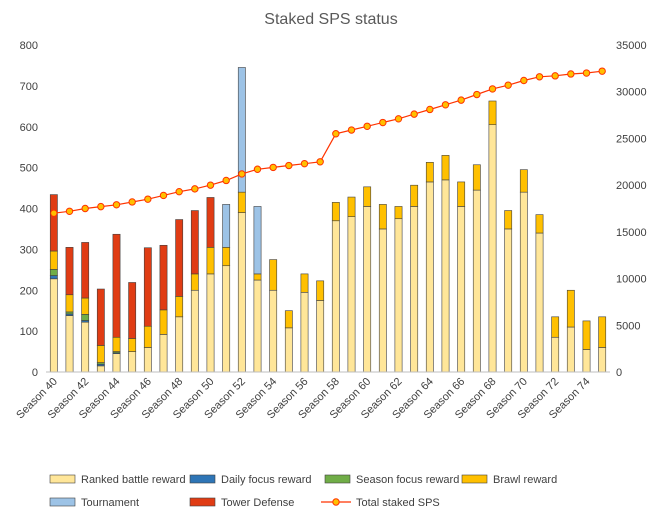 Image resolution: width=663 pixels, height=514 pixels. I want to click on right-axis-ticks: 0 5000 10000 15000 20000 25000 30000 35000, so click(631, 209).